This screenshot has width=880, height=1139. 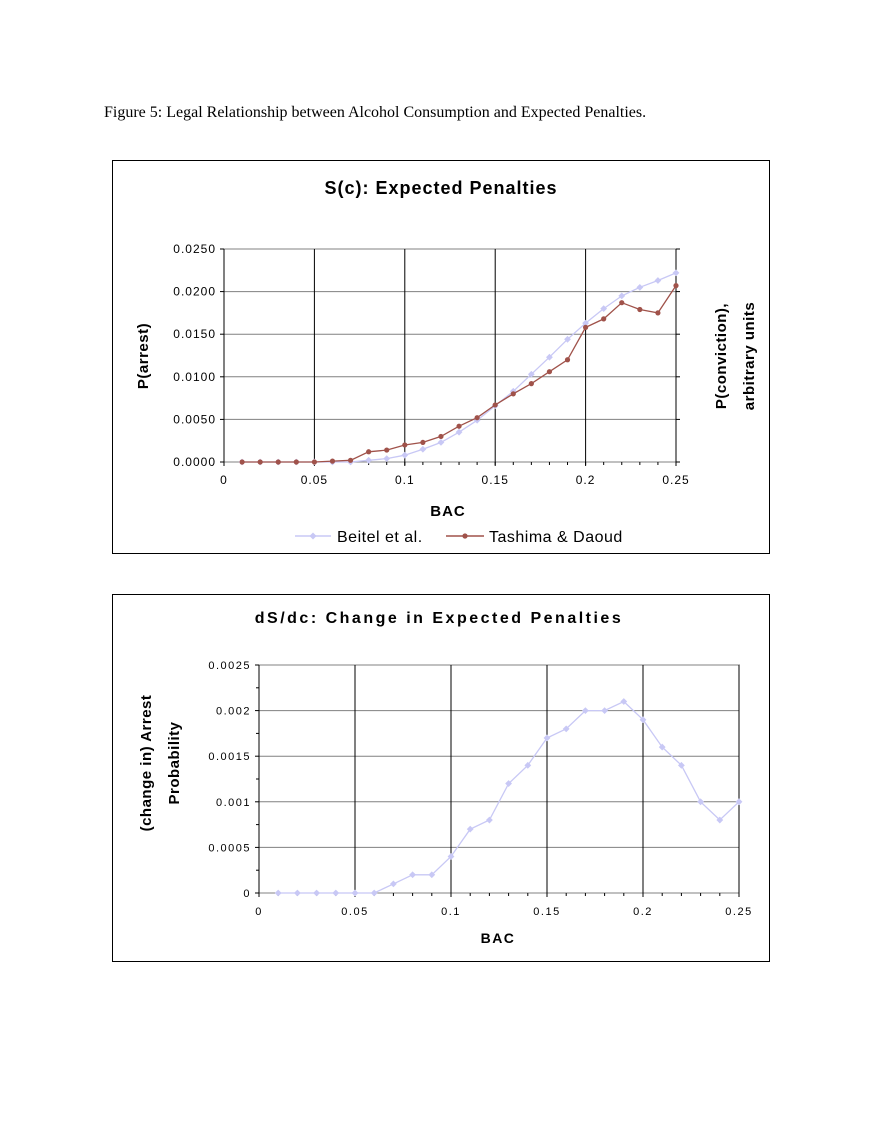 What do you see at coordinates (146, 763) in the screenshot?
I see `y-axis-label-line1: (change in) Arrest` at bounding box center [146, 763].